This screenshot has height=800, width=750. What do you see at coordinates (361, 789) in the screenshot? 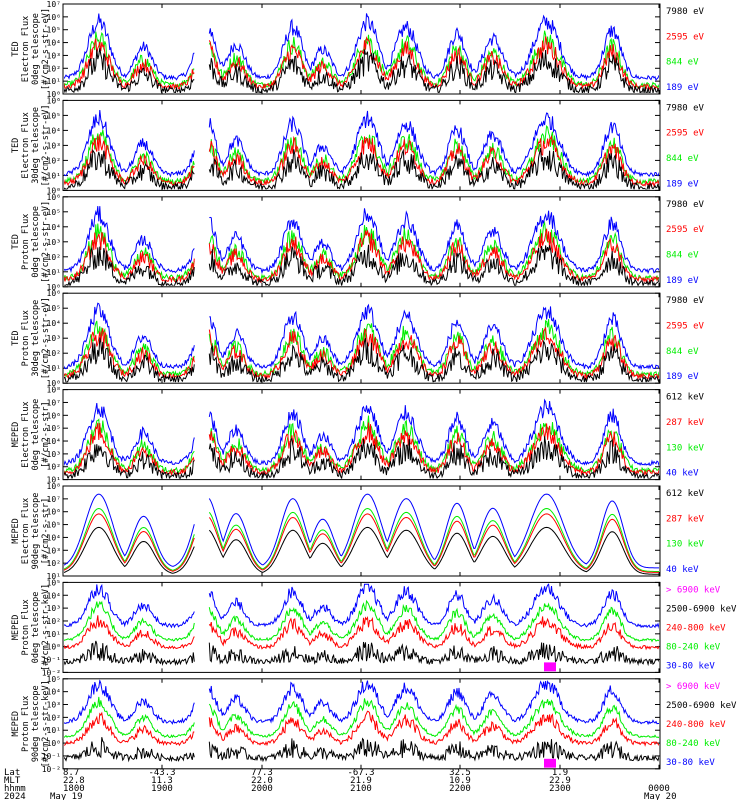
I see `x-tick-label-hhmm: 2100` at bounding box center [361, 789].